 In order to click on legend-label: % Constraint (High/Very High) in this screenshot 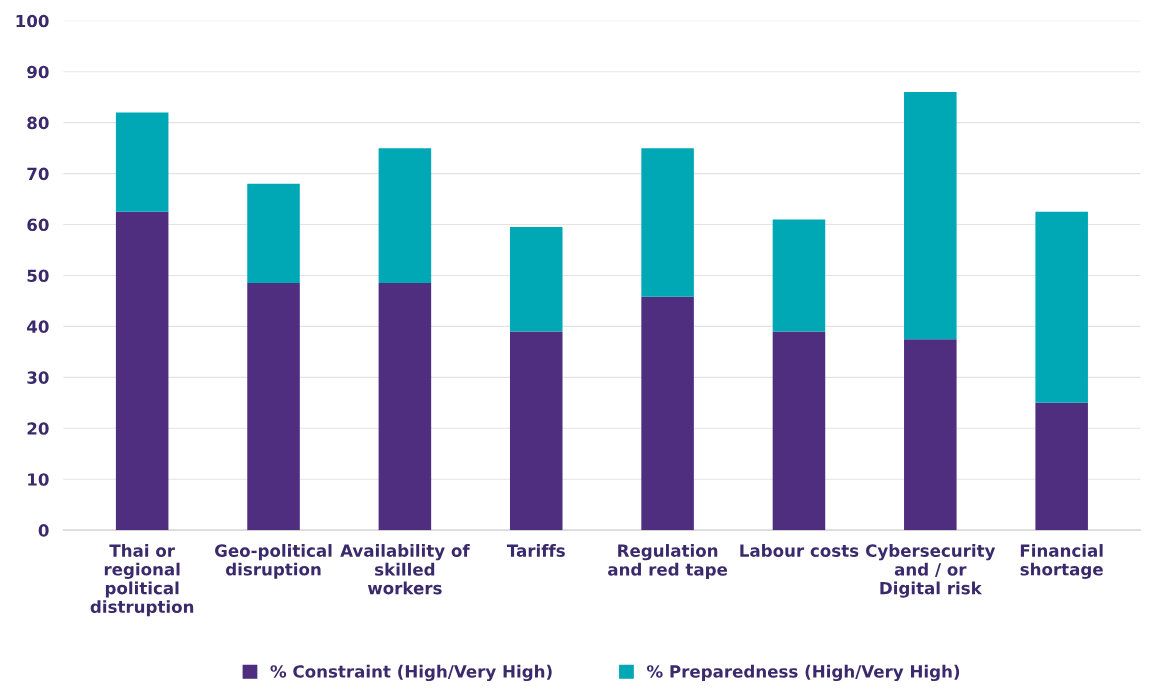, I will do `click(411, 673)`.